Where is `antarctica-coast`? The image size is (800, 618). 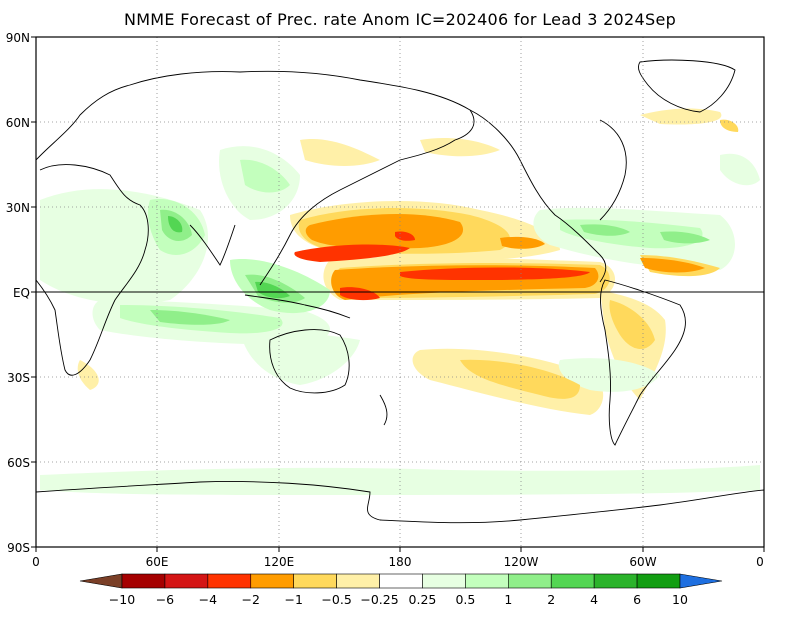 antarctica-coast is located at coordinates (400, 502).